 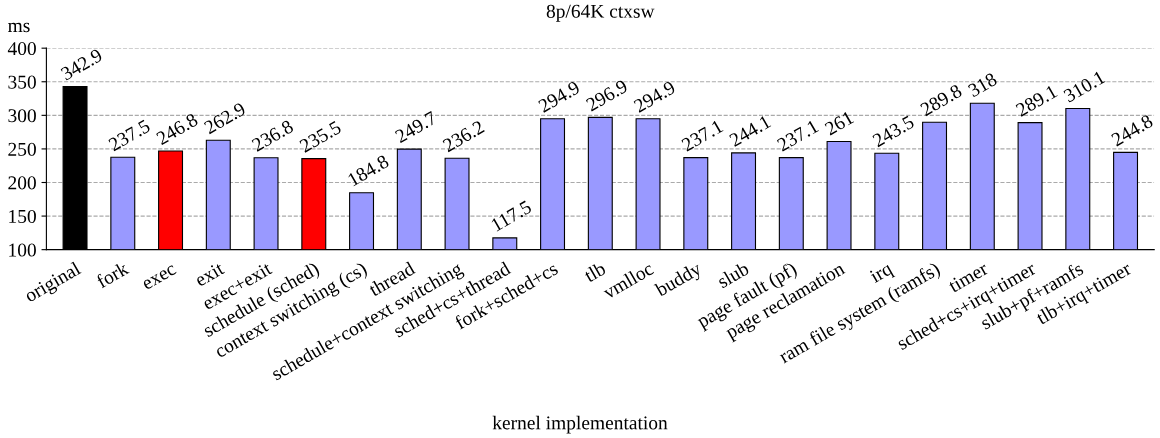 I want to click on data-label: 261, so click(x=839, y=123).